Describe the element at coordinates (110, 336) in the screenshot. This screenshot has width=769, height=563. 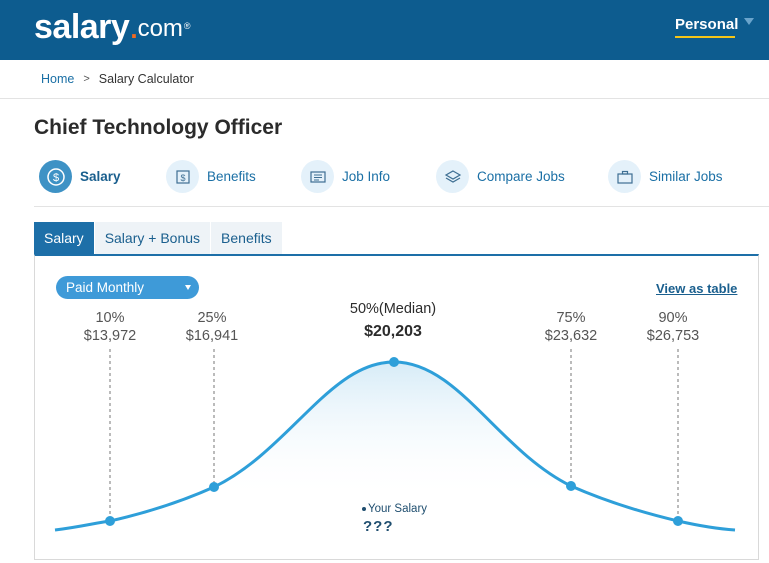
I see `percentile-10-value: $13,972` at that location.